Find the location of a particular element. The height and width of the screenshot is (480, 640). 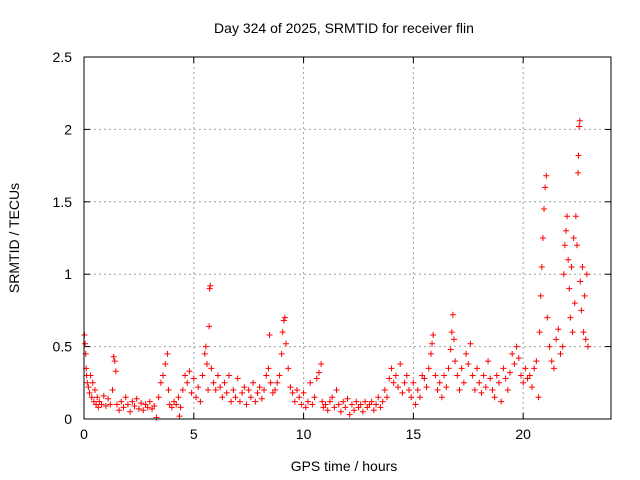

x-tick-label: 15 is located at coordinates (414, 434).